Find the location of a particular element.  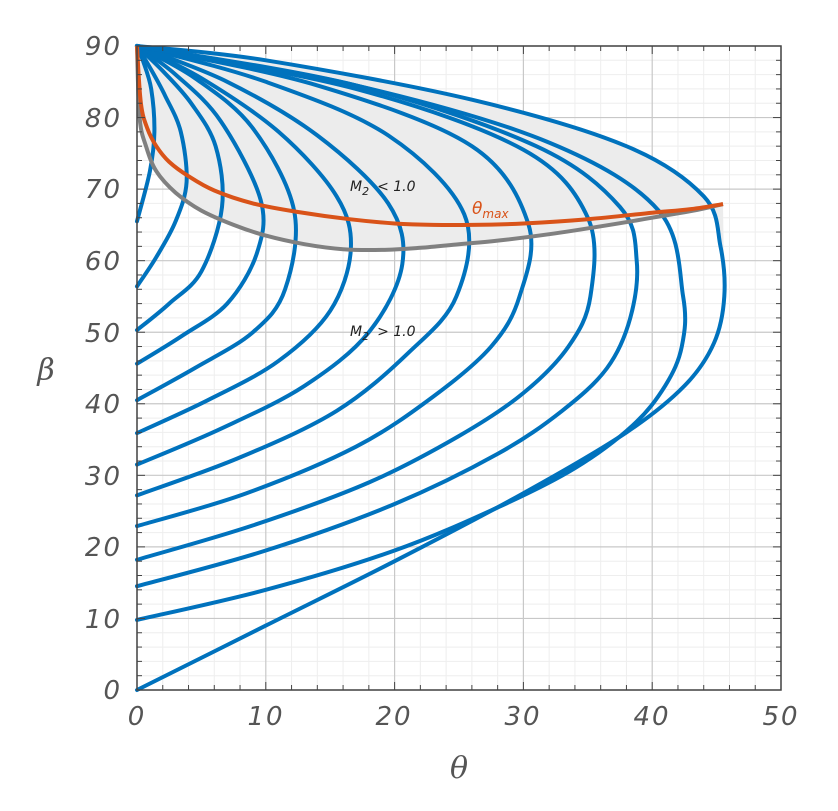

x-tick-label: 30 is located at coordinates (522, 717).